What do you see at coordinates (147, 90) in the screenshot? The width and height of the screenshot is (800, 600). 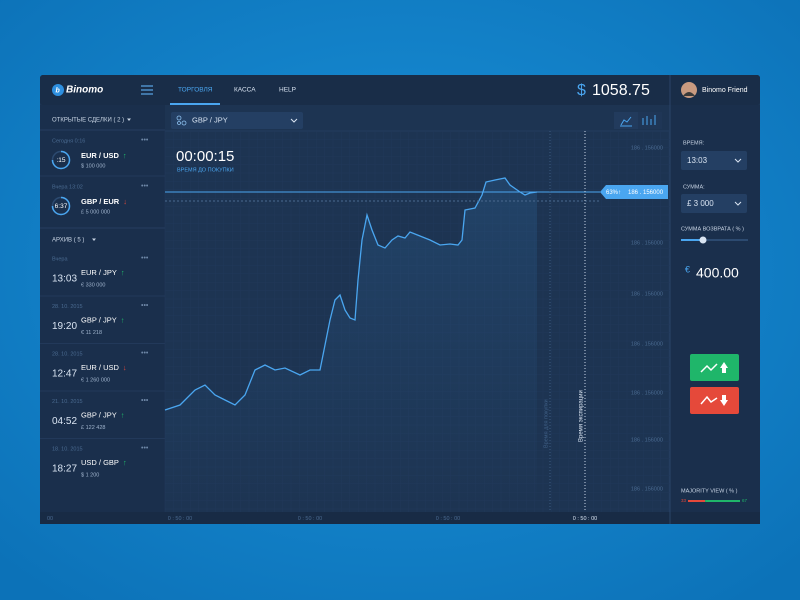 I see `menu-icon` at bounding box center [147, 90].